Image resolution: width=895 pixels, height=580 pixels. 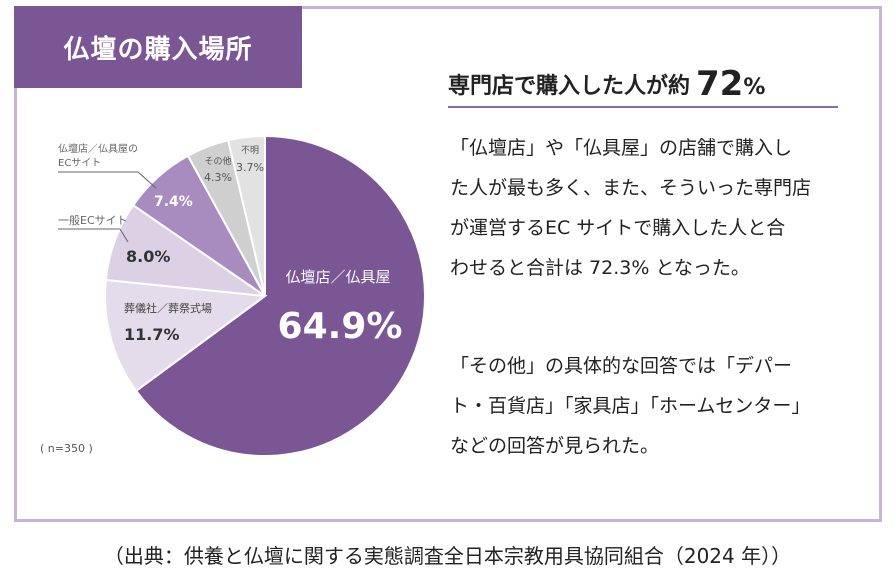 I want to click on slice-label: 不明, so click(x=250, y=150).